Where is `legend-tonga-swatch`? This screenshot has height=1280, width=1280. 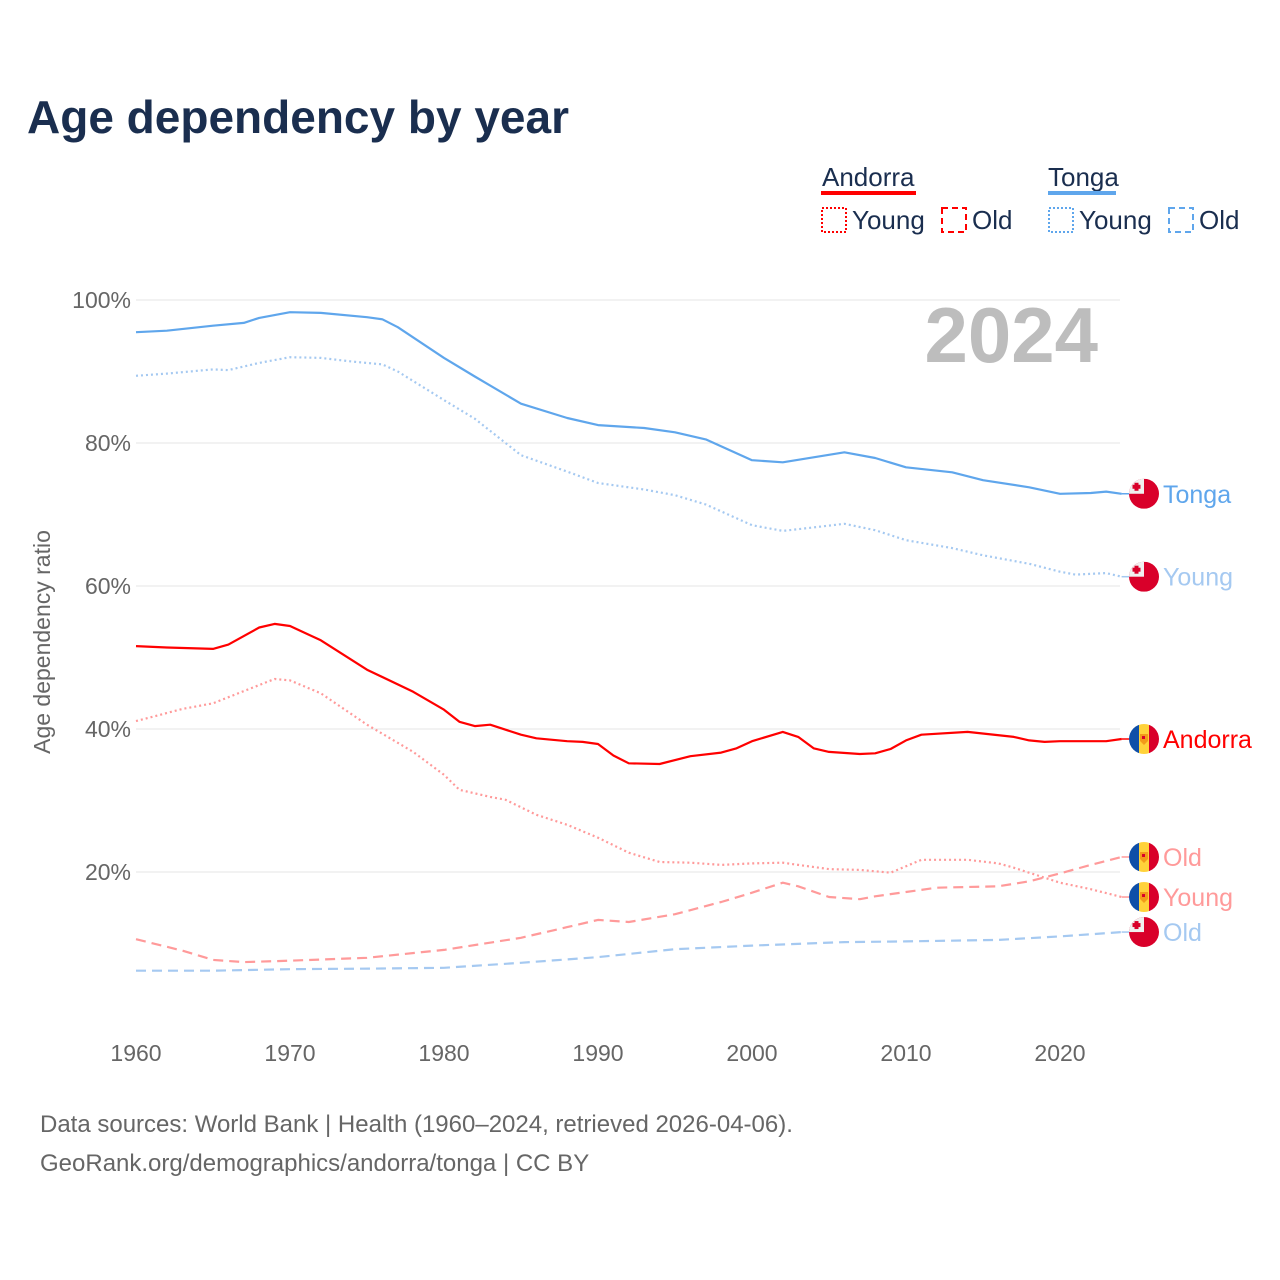
legend-tonga-swatch is located at coordinates (1082, 193).